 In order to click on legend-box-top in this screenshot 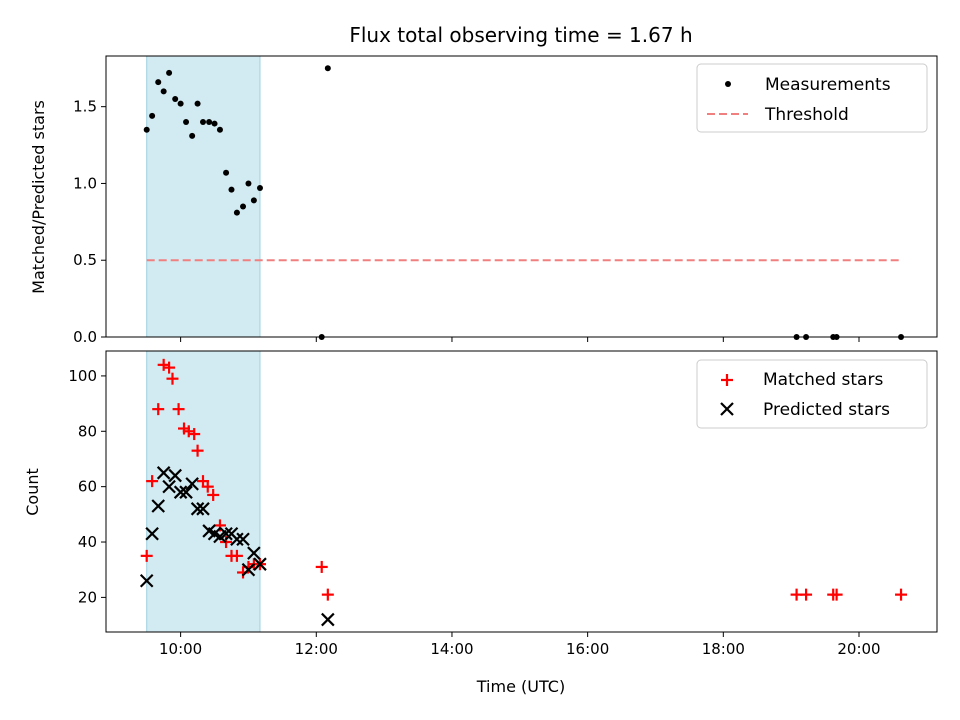, I will do `click(812, 98)`.